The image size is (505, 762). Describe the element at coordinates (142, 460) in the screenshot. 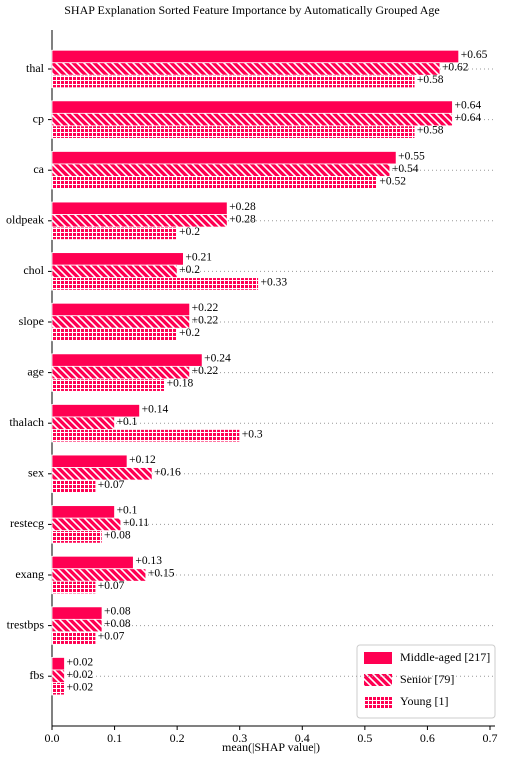

I see `value-label: +0.12` at that location.